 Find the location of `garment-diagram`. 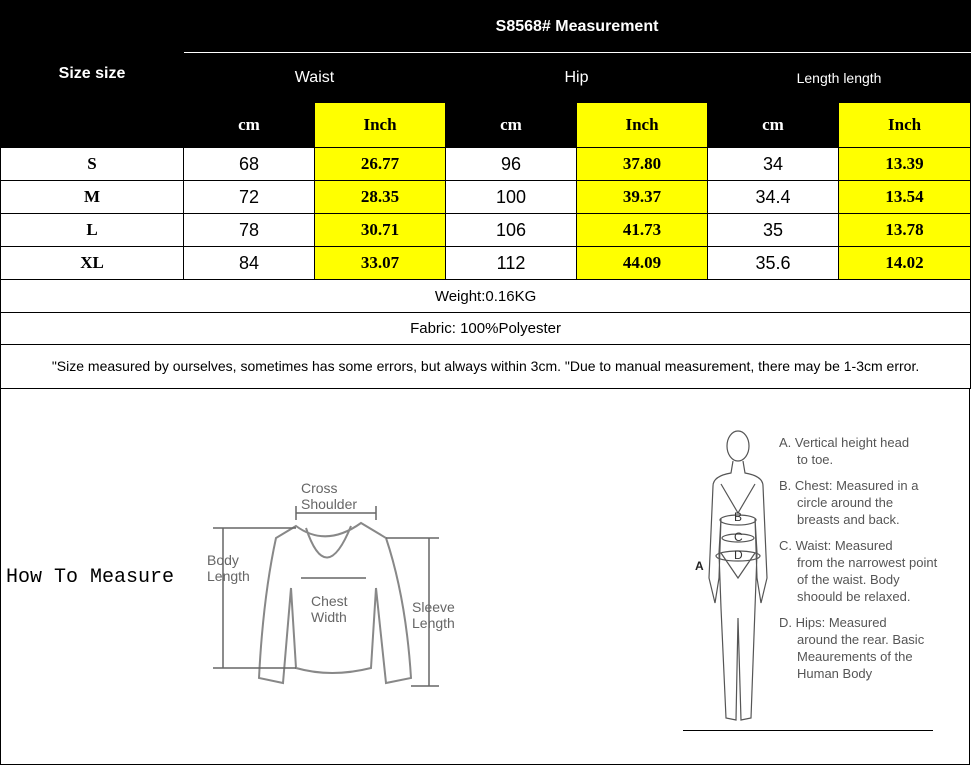

garment-diagram is located at coordinates (326, 596).